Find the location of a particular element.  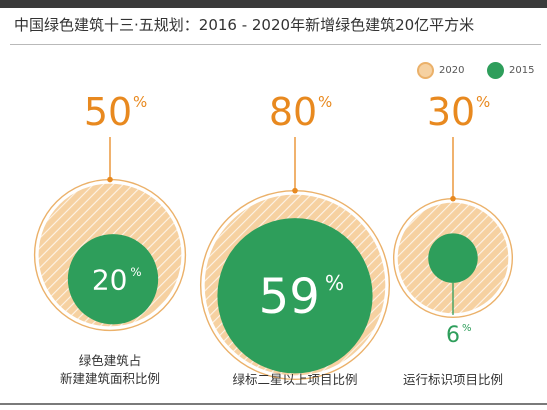

legend-item-2015: 2015 is located at coordinates (510, 70).